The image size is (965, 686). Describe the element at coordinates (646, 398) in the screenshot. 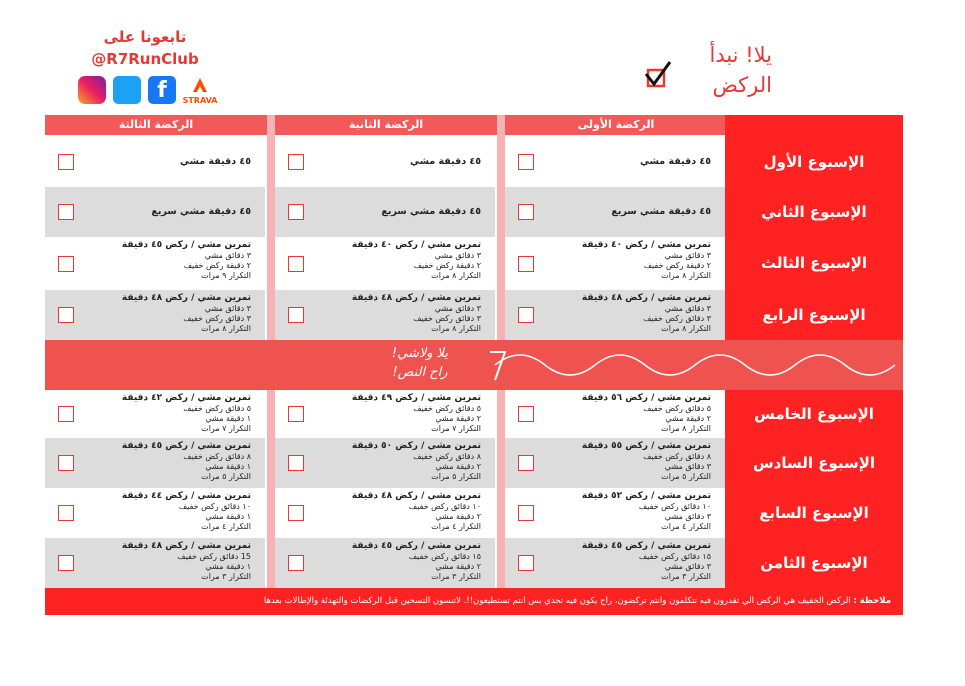

I see `run-title: تمرين مشي / ركض ٥٦ دقيقة` at that location.